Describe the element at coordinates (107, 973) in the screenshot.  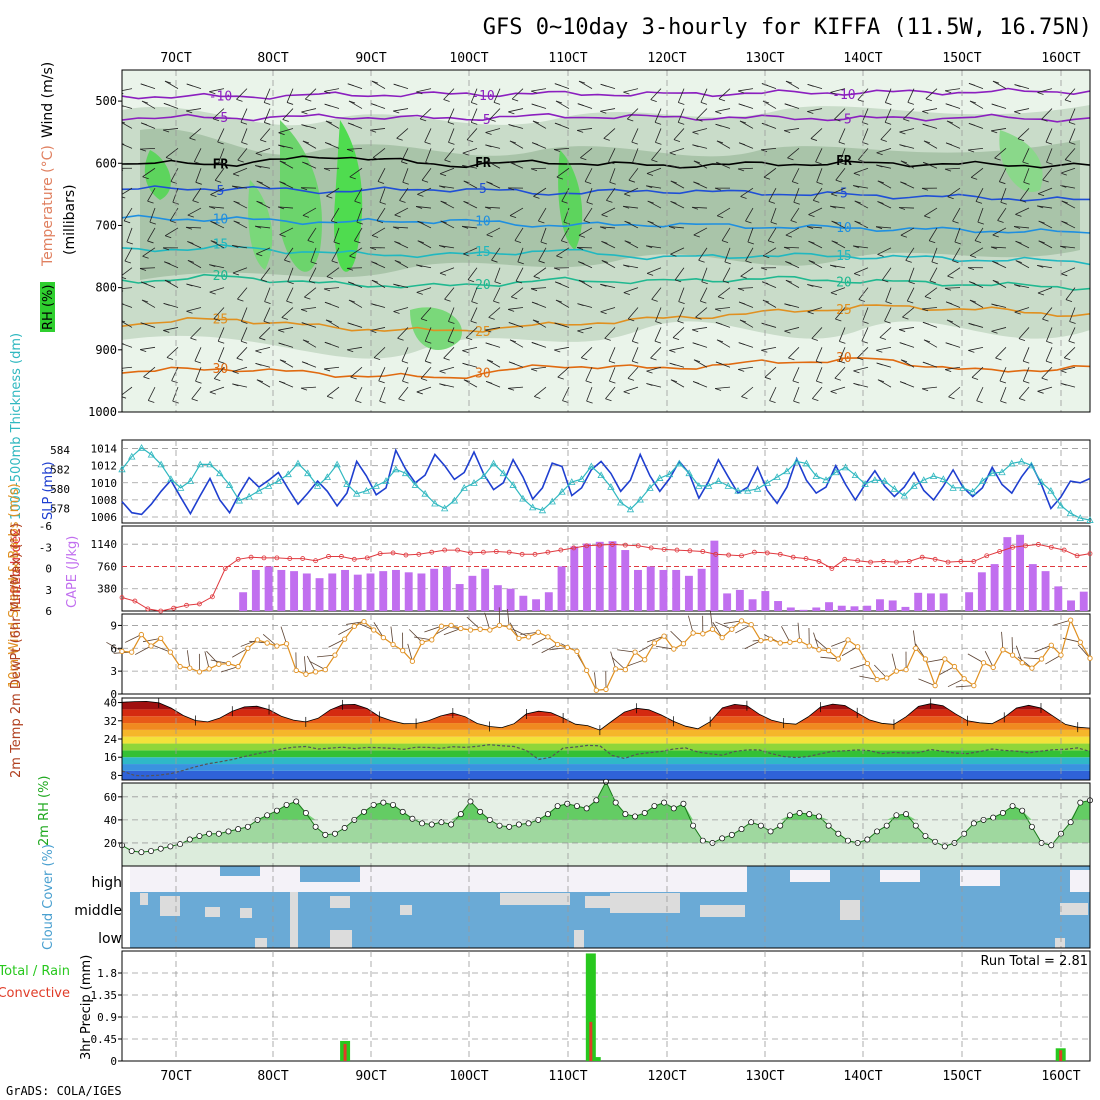
I see `axis-tick-label: 1.8` at that location.